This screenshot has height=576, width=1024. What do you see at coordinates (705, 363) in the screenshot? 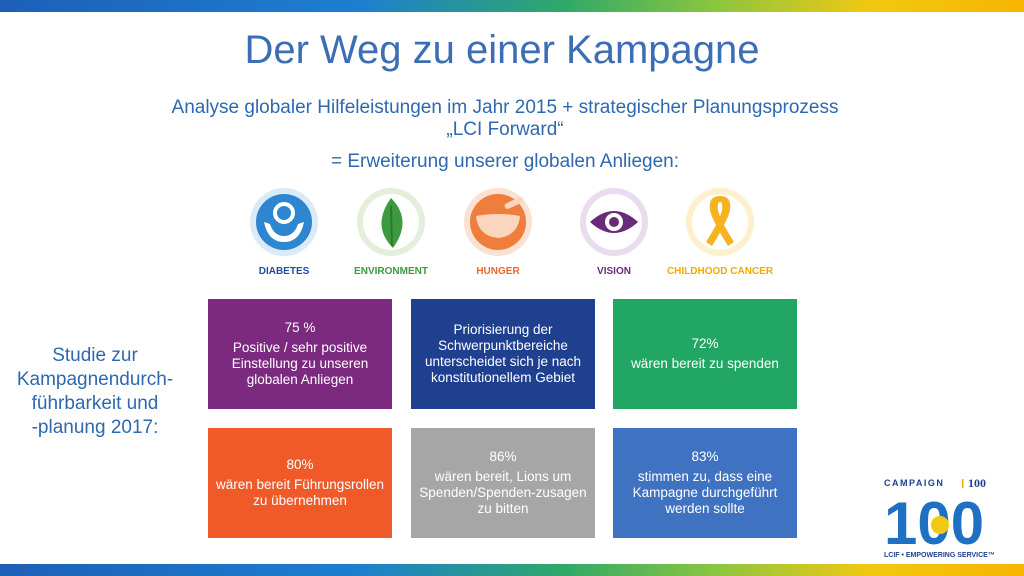
I see `stat-text: wären bereit zu spenden` at bounding box center [705, 363].